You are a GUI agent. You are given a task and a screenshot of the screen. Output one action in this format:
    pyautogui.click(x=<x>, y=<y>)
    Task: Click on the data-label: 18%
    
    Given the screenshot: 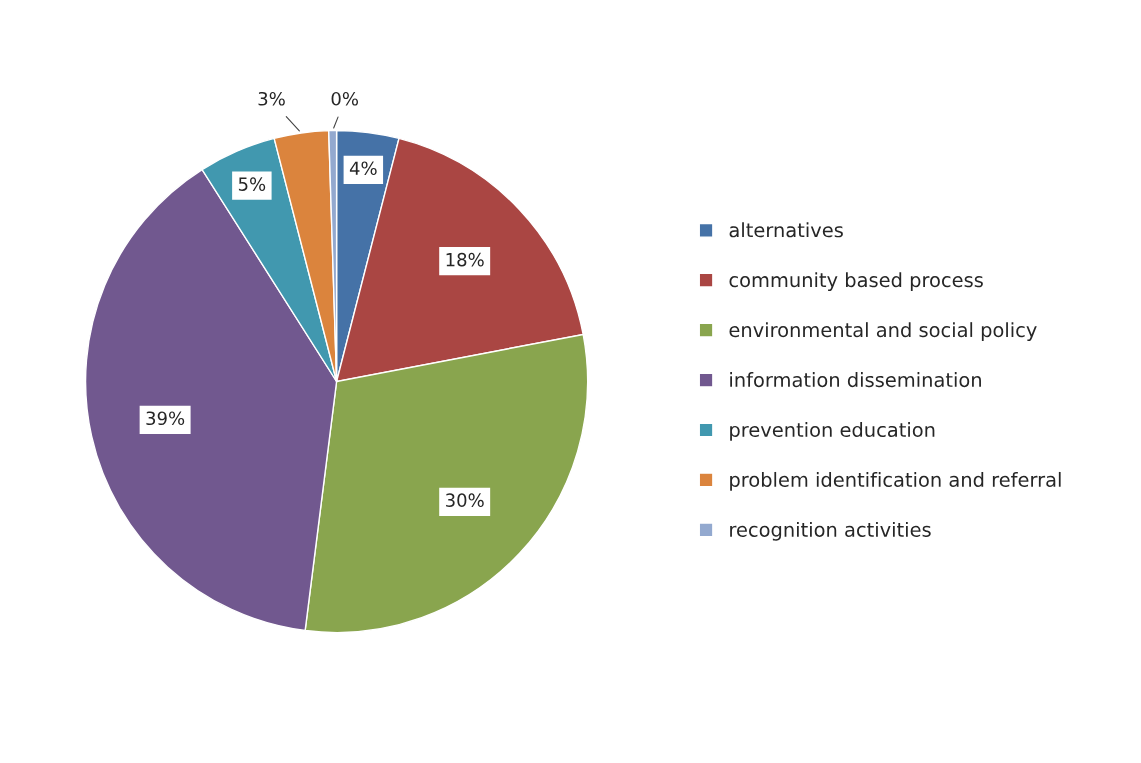 What is the action you would take?
    pyautogui.click(x=465, y=259)
    